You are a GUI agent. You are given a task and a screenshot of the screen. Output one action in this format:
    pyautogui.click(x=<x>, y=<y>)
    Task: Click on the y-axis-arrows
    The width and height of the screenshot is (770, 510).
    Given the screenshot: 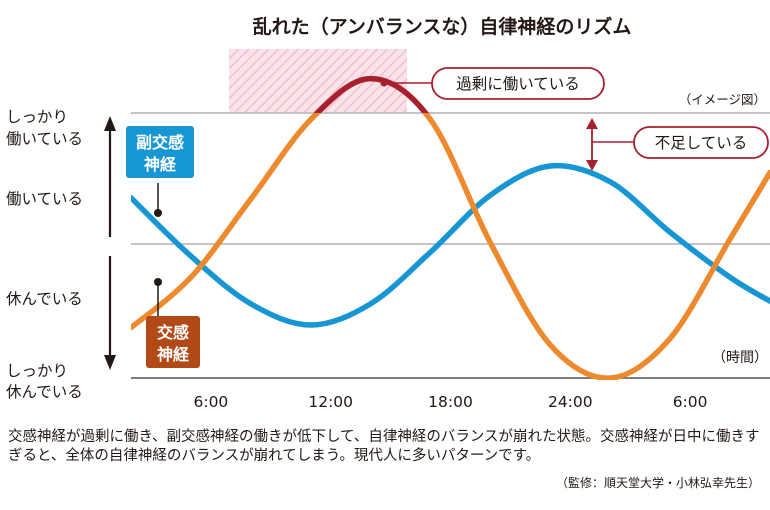 What is the action you would take?
    pyautogui.click(x=110, y=243)
    